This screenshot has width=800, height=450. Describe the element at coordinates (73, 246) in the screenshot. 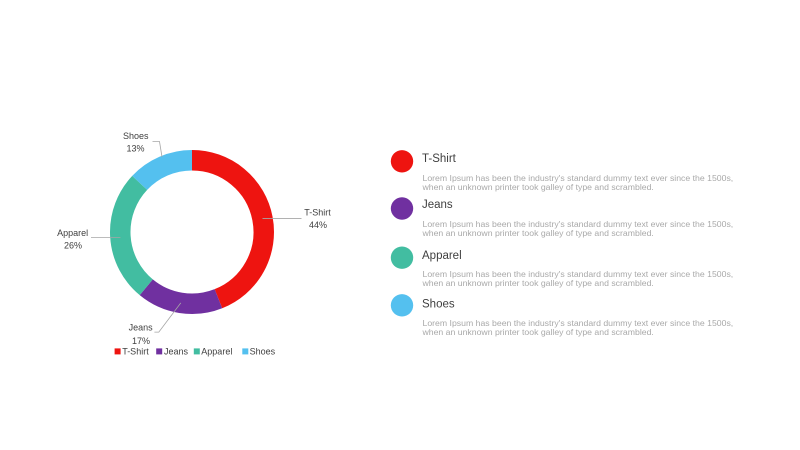

I see `svg-text: 26%` at that location.